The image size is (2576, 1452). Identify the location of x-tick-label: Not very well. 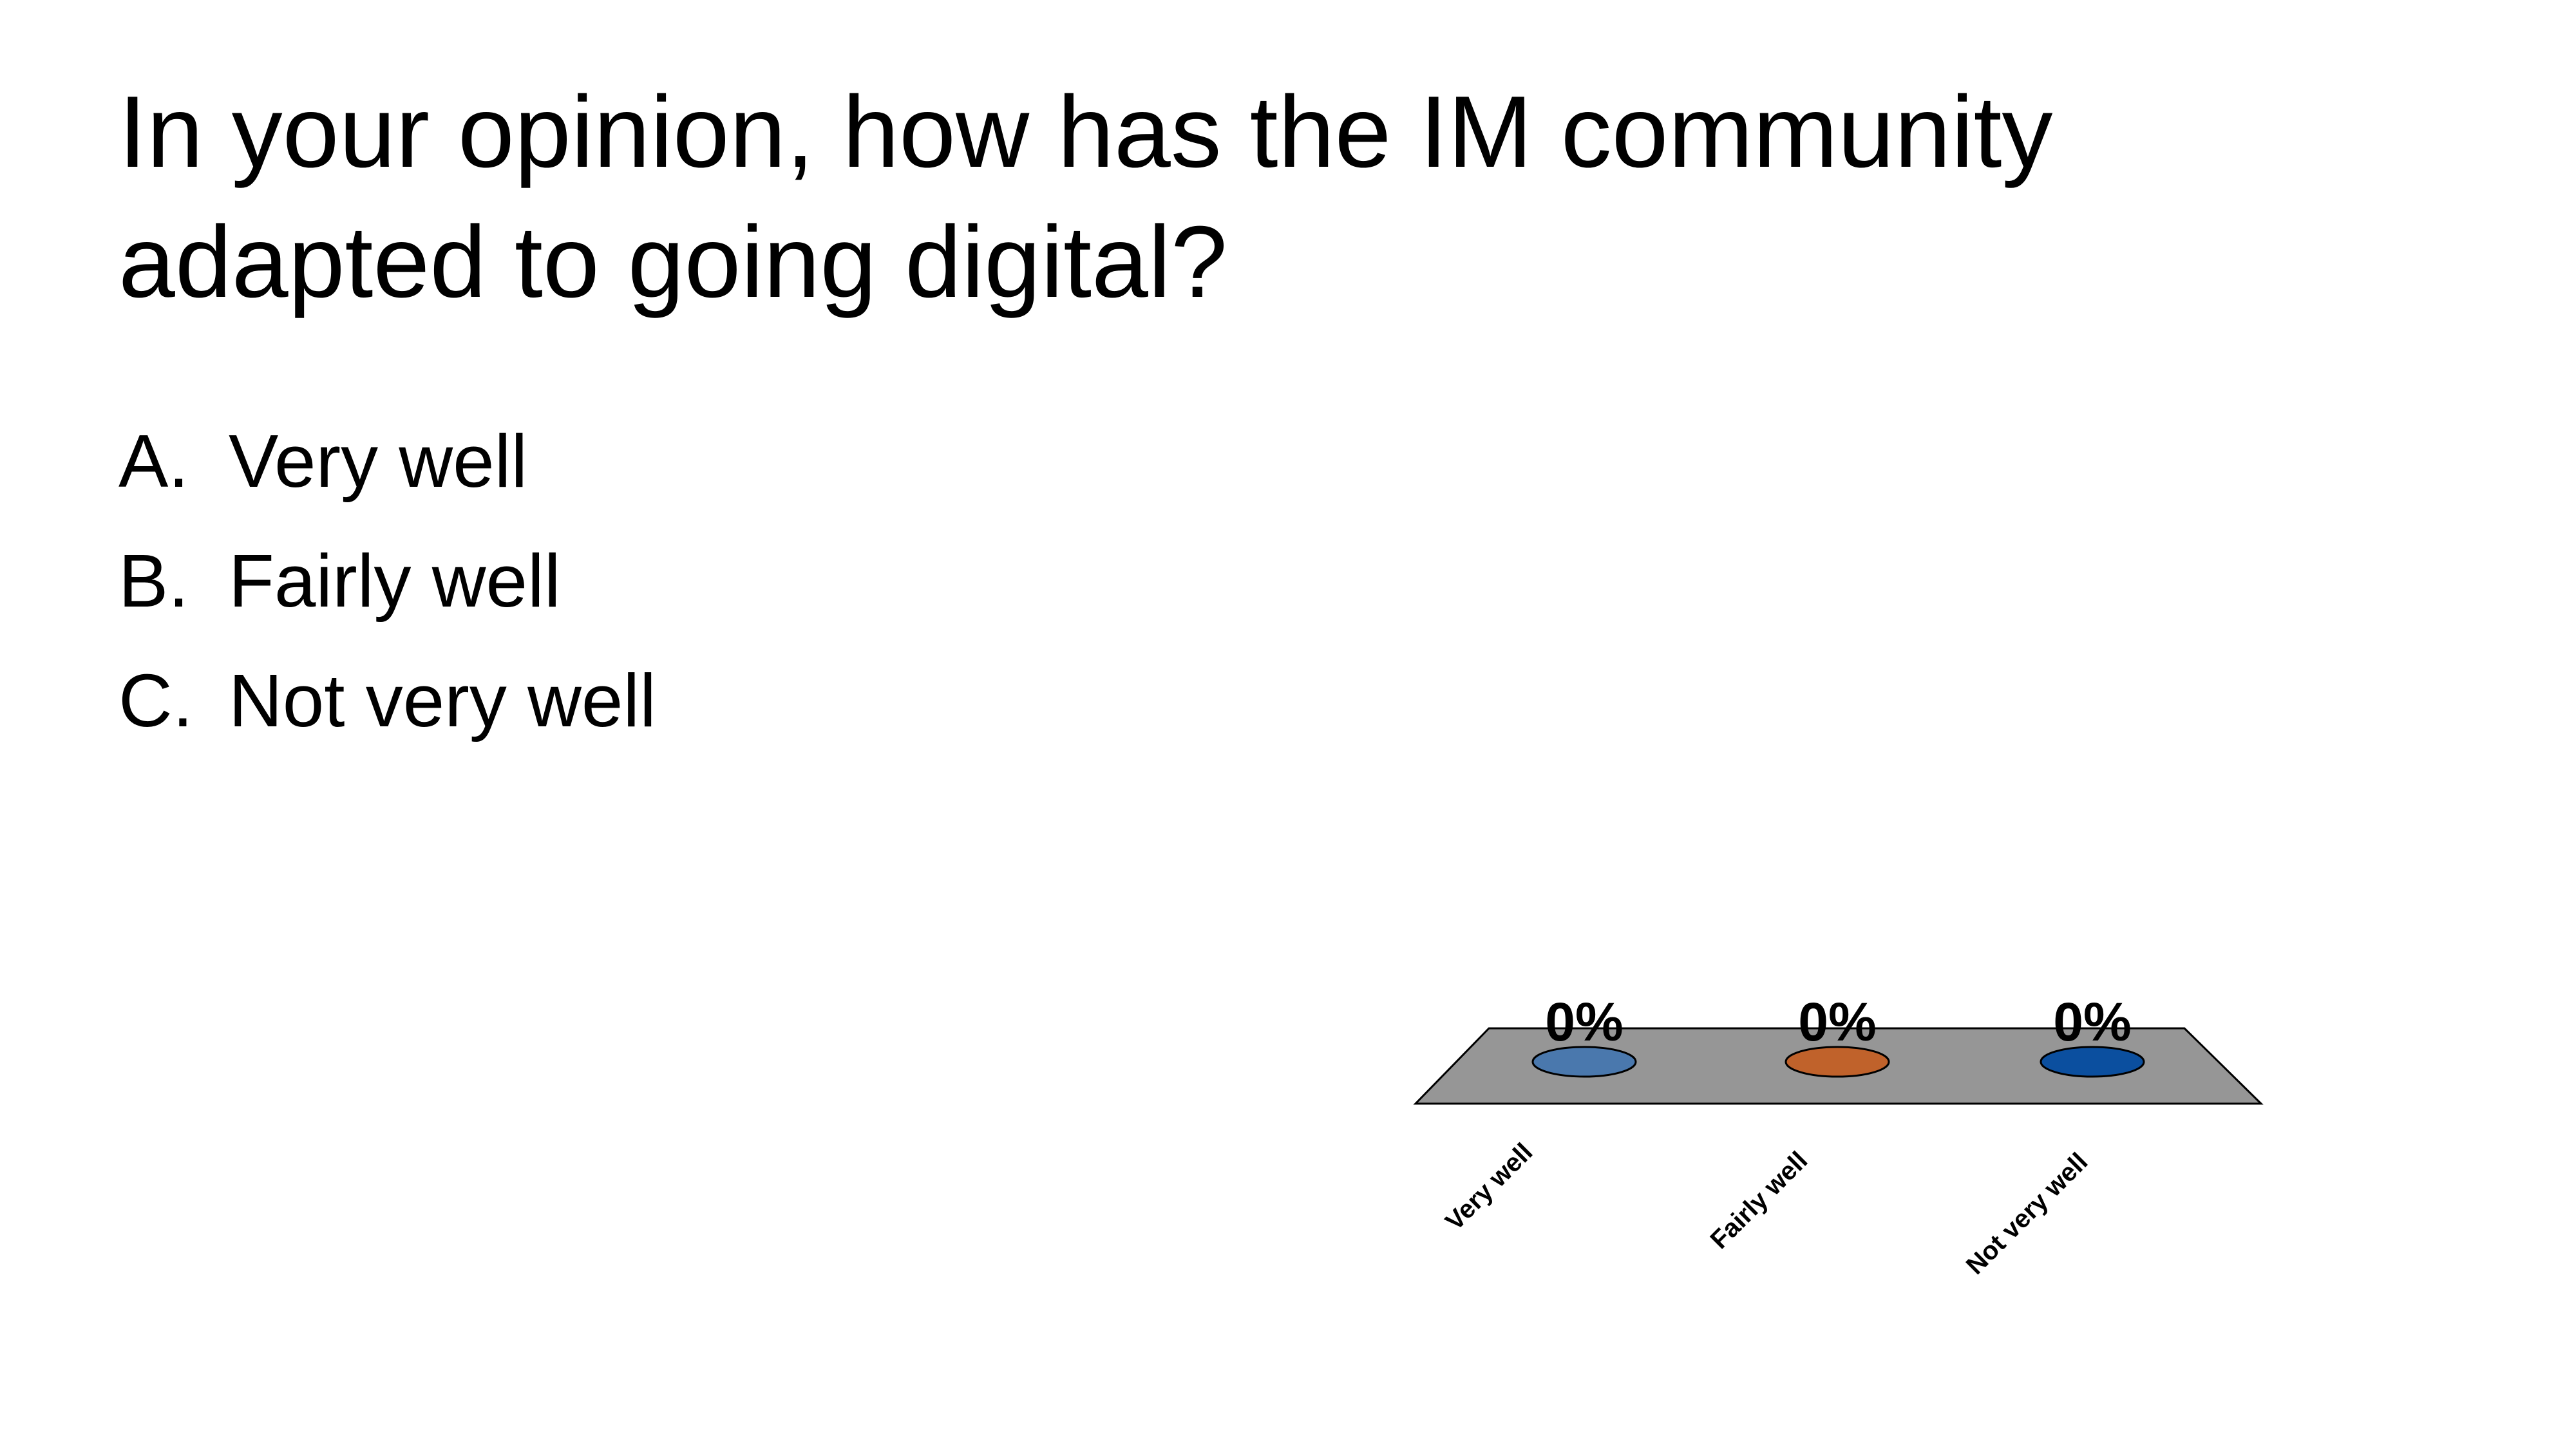
(2028, 1213).